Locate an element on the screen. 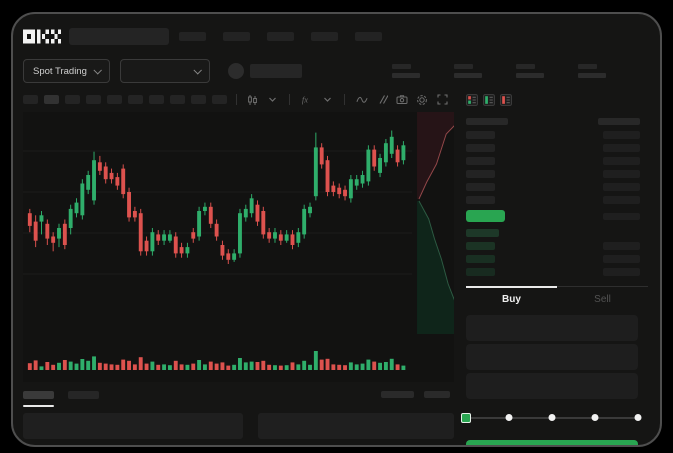 Image resolution: width=673 pixels, height=453 pixels. order-form-inputs is located at coordinates (557, 357).